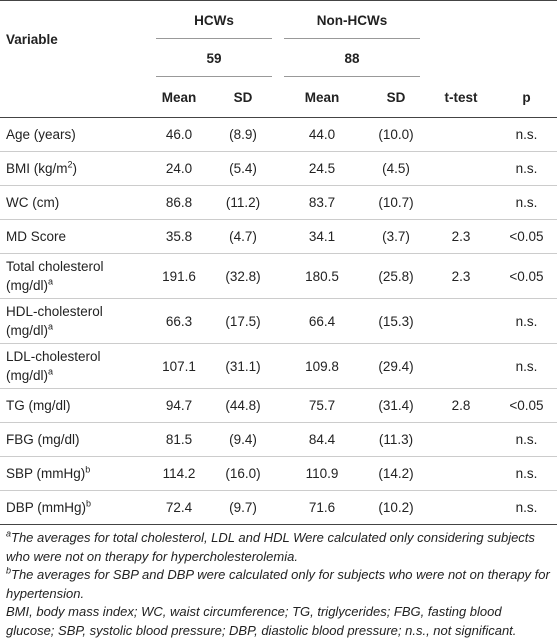 Image resolution: width=557 pixels, height=640 pixels. Describe the element at coordinates (322, 366) in the screenshot. I see `table-cell: 109.8` at that location.